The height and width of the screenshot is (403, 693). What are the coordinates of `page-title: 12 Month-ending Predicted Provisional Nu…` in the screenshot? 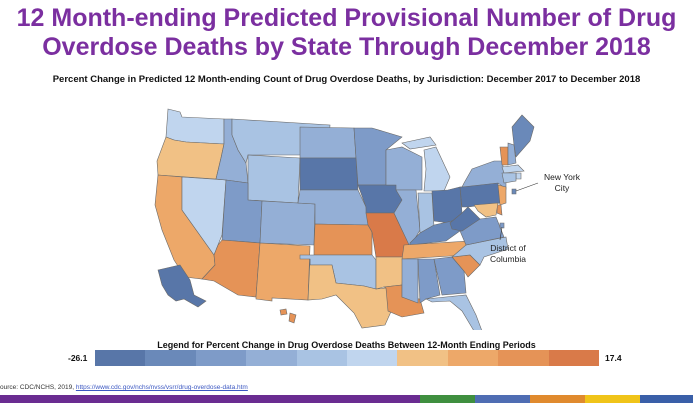 It's located at (346, 33).